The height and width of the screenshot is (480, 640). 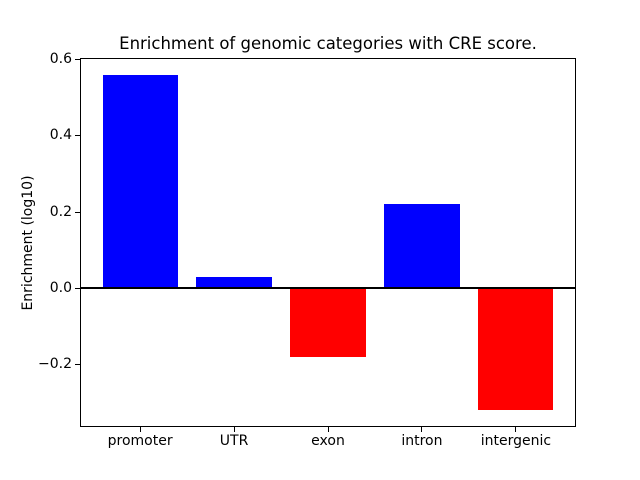 I want to click on y-tick-label: 0.6, so click(x=60, y=59).